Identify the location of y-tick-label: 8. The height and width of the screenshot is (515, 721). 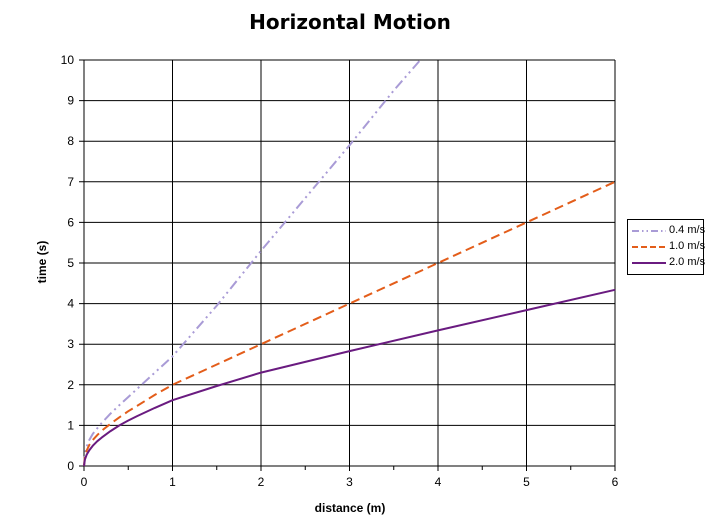
(70, 141).